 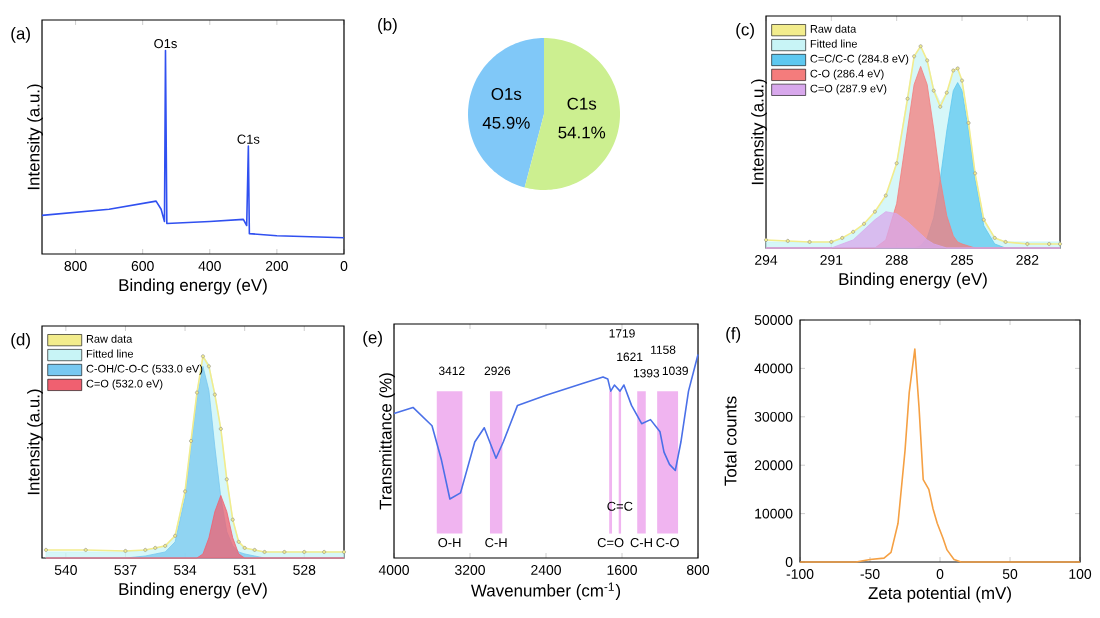 What do you see at coordinates (387, 26) in the screenshot?
I see `chart-title: (b)` at bounding box center [387, 26].